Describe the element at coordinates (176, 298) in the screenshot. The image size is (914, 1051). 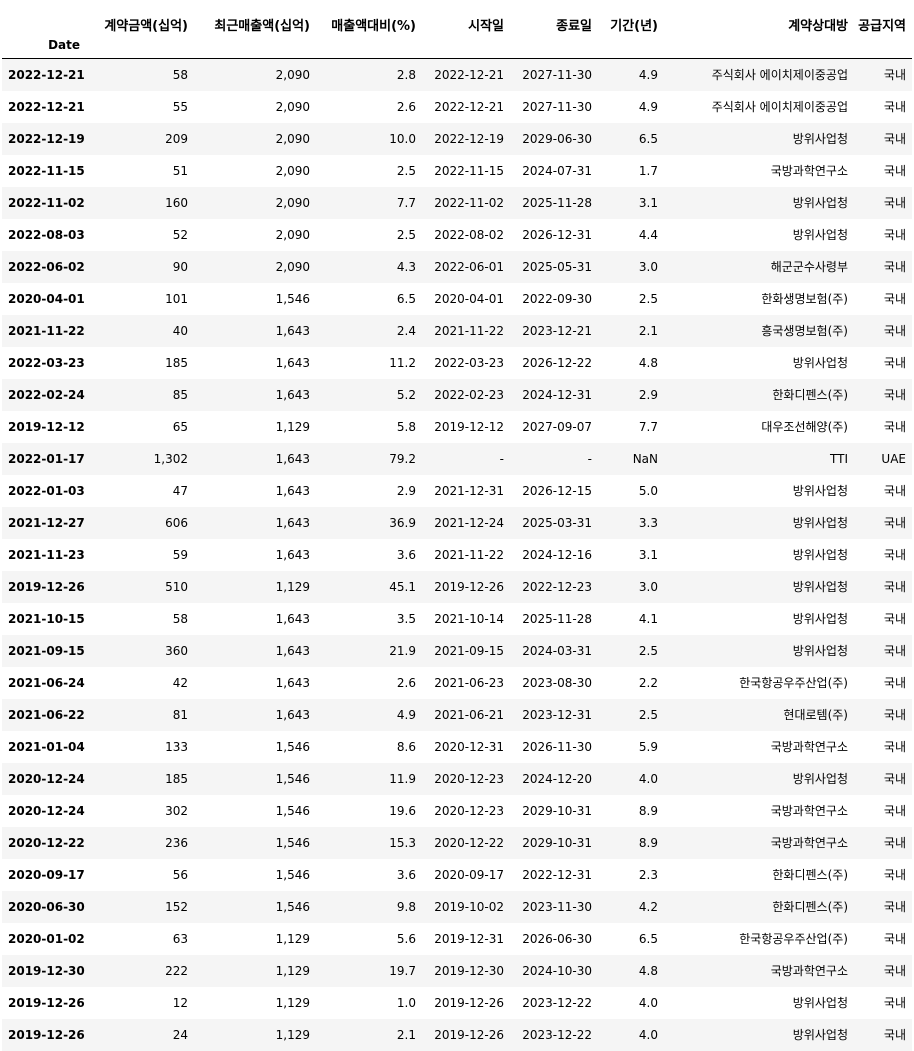
I see `table-cell: 101` at that location.